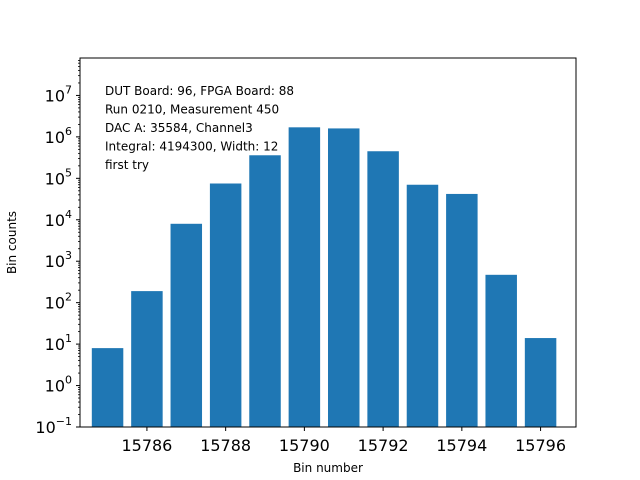  Describe the element at coordinates (304, 445) in the screenshot. I see `x-tick-label: 15790` at that location.